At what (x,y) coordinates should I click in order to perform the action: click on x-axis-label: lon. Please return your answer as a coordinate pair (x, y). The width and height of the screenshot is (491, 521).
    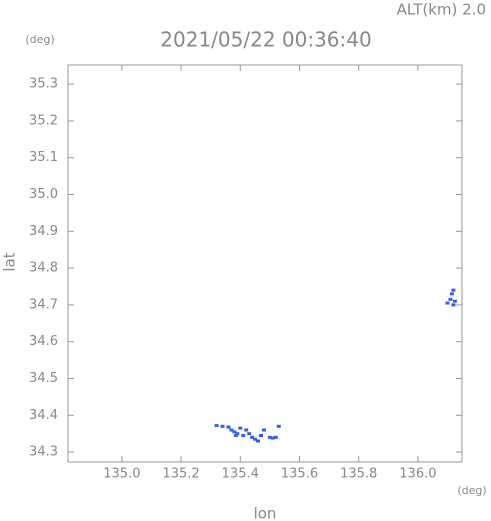
    Looking at the image, I should click on (265, 513).